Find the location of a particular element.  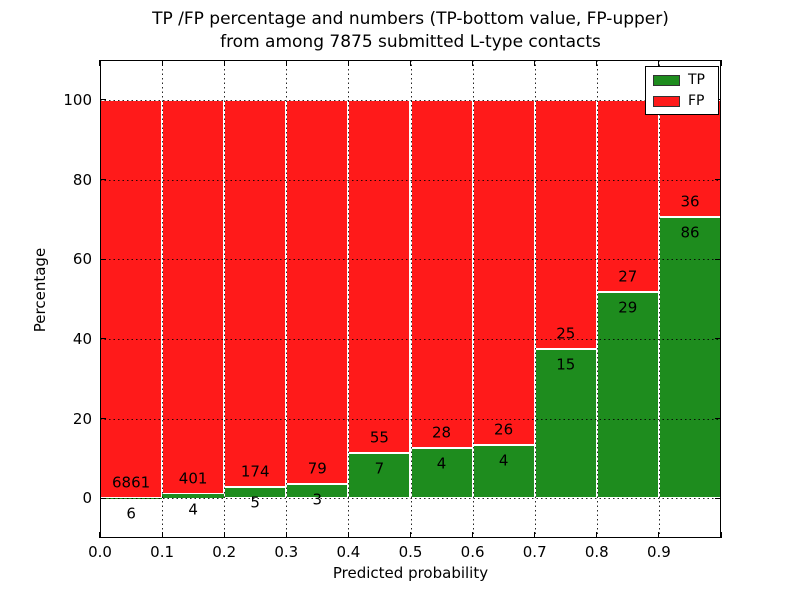

y-tick-label: 100 is located at coordinates (77, 99).